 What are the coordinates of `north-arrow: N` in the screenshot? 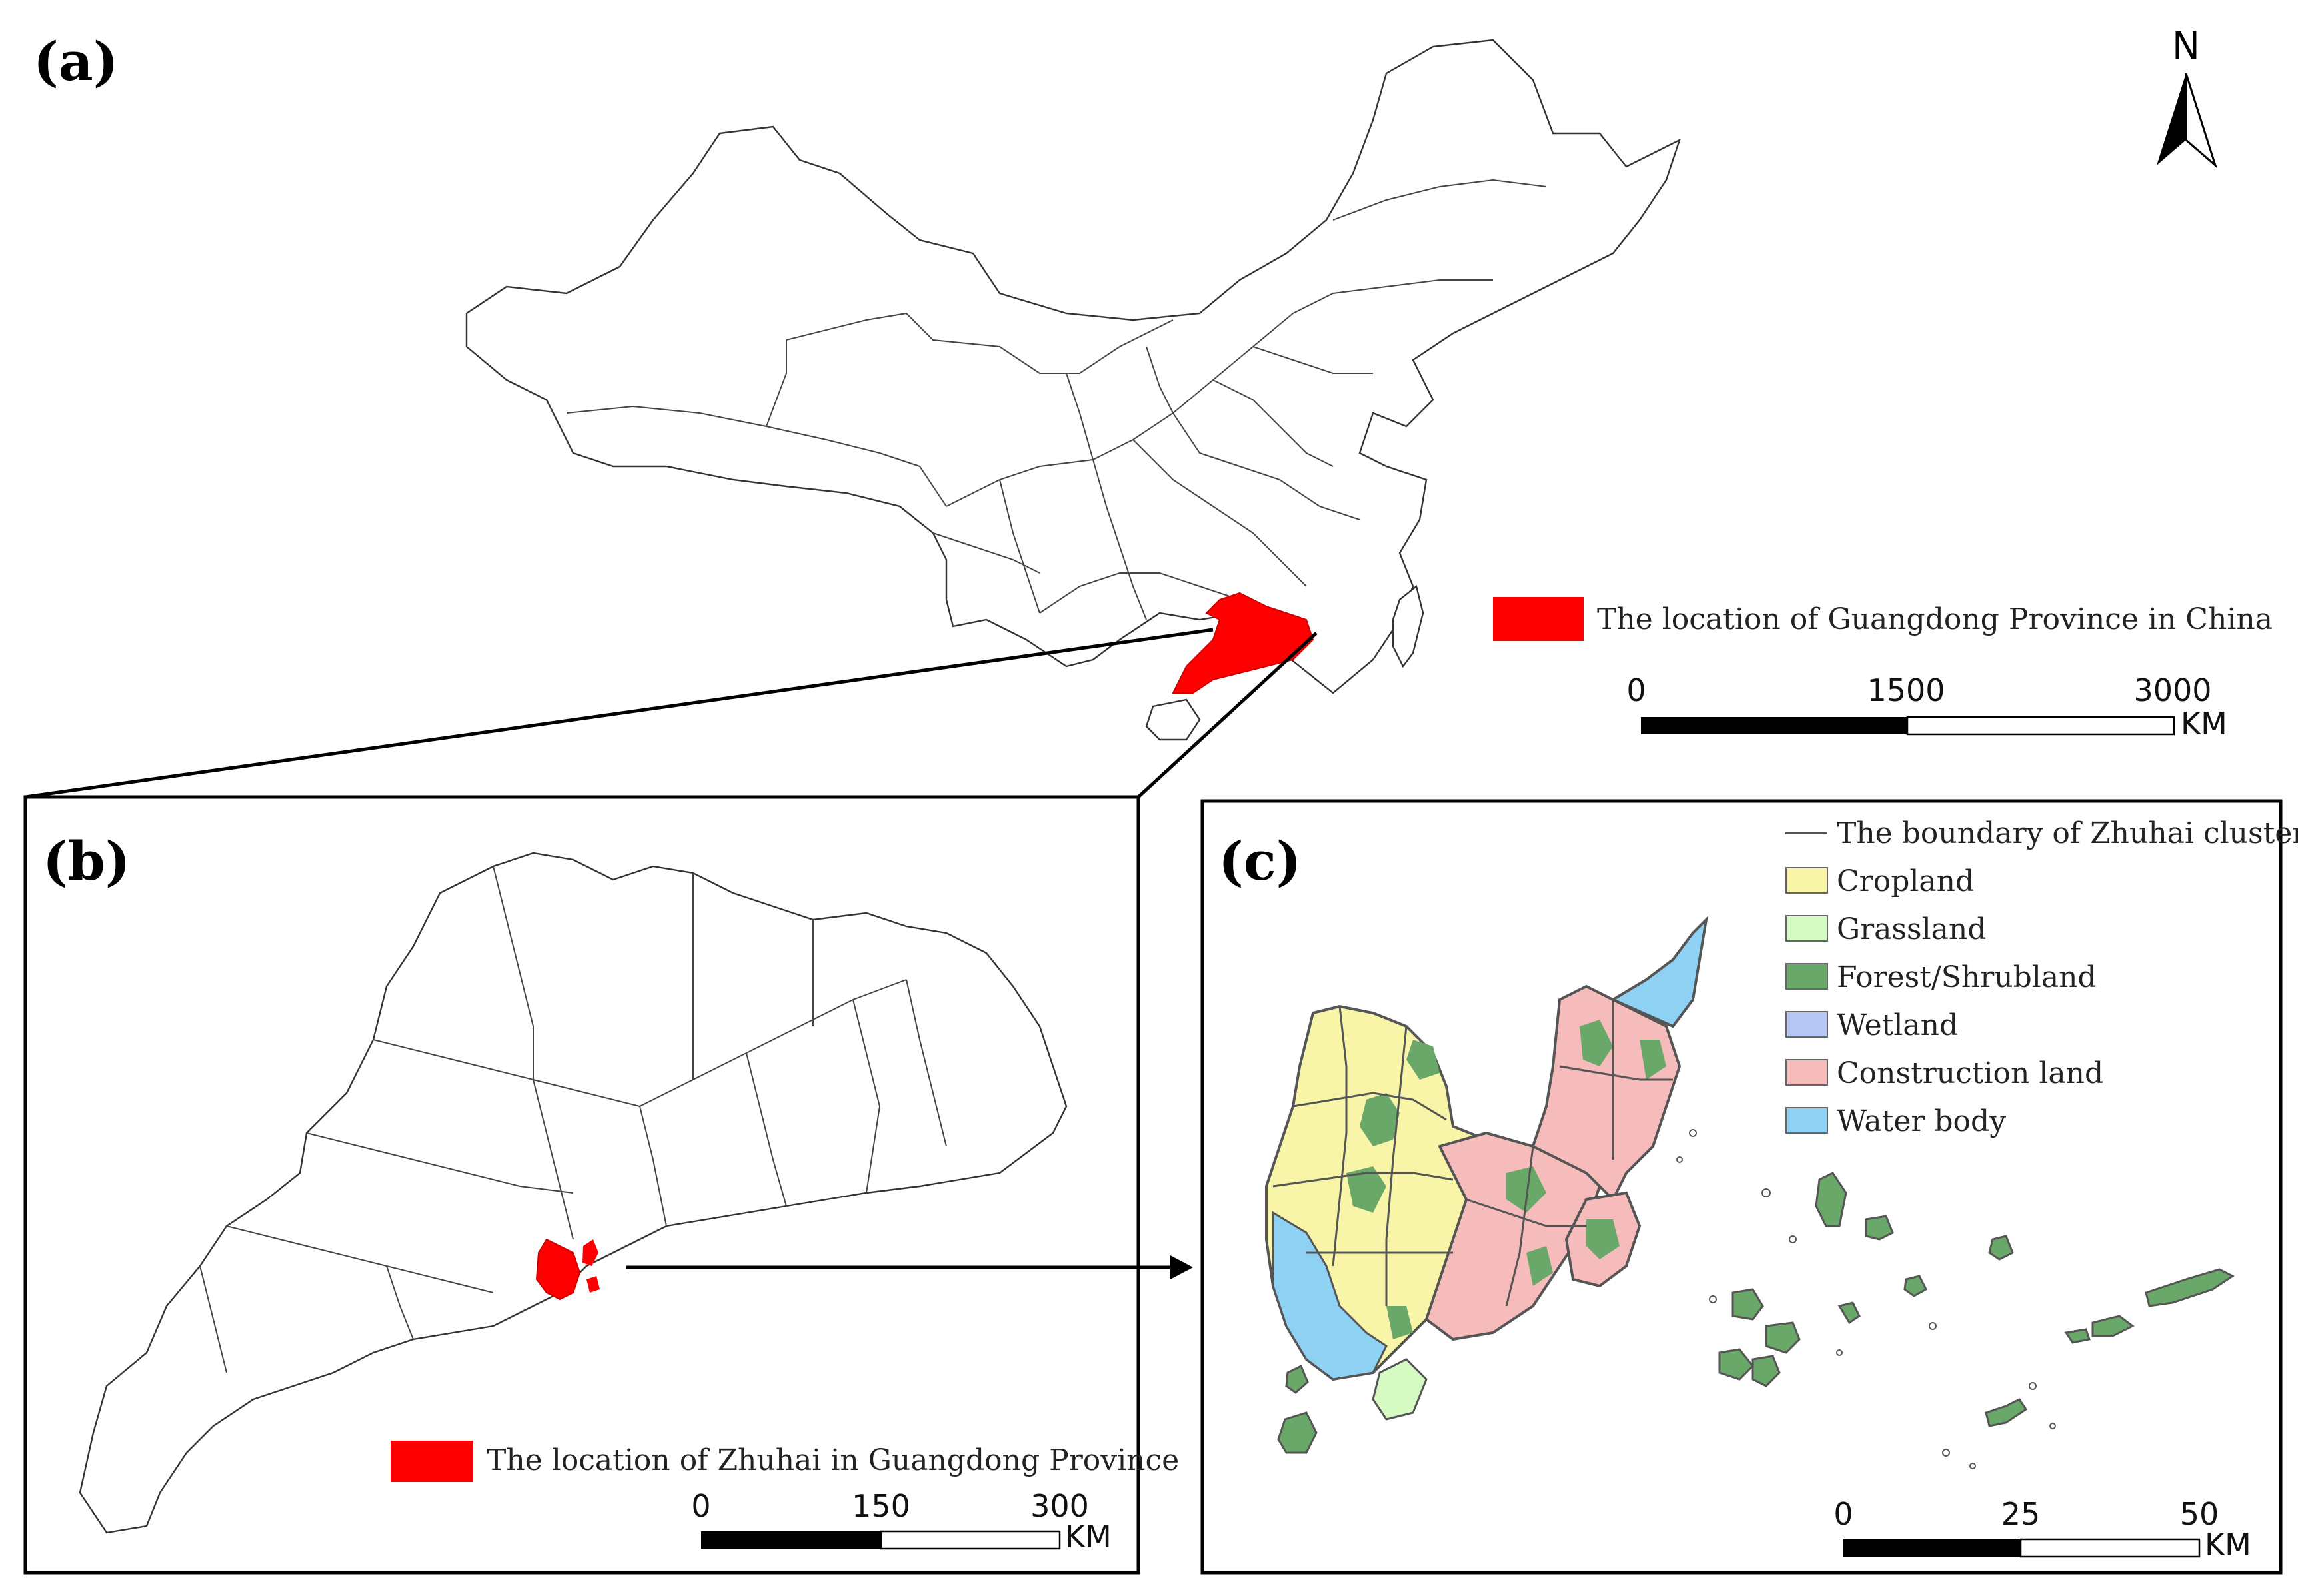 It's located at (2187, 97).